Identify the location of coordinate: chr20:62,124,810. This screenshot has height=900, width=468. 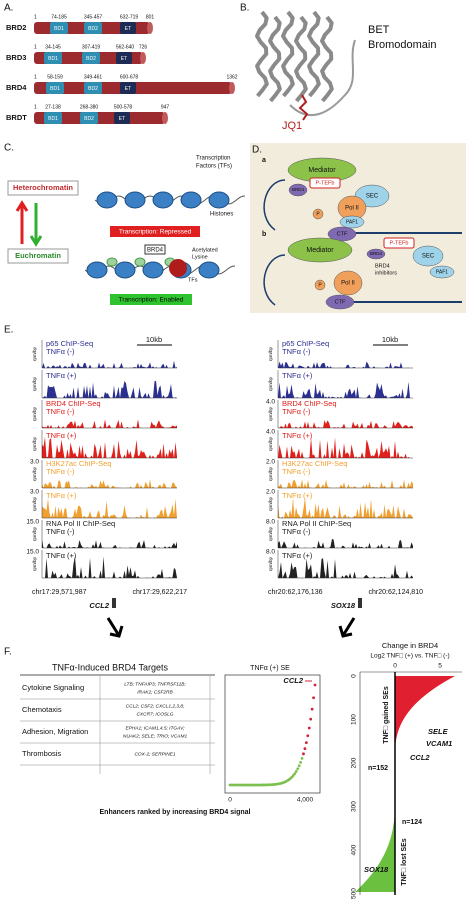
(396, 592).